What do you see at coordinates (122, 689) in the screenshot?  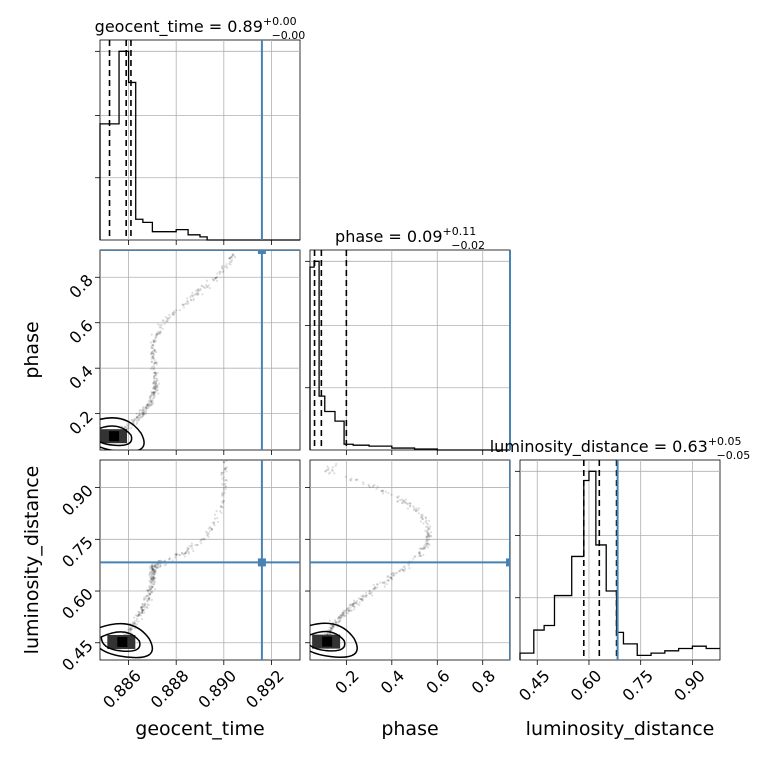 I see `x-tick-label: 0.886` at bounding box center [122, 689].